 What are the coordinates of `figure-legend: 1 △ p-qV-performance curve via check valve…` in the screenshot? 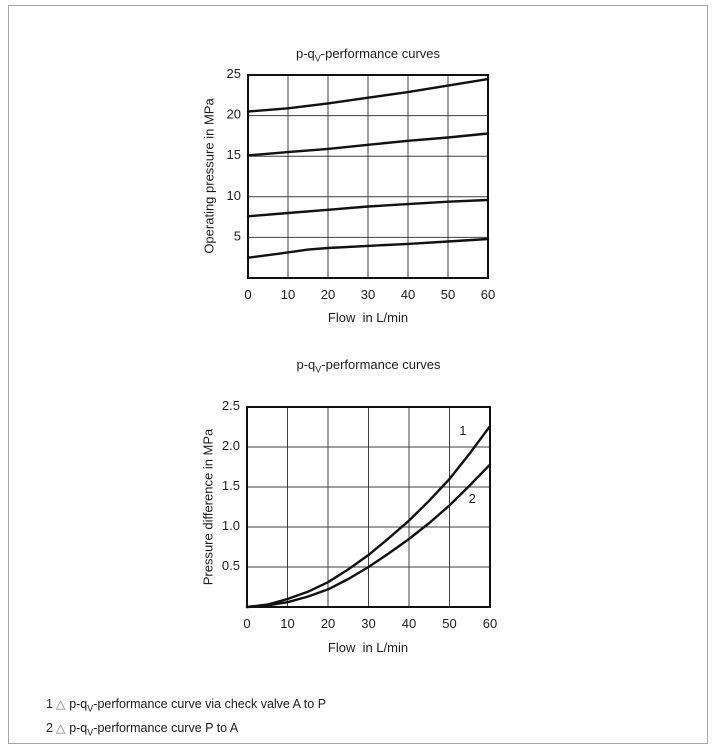 It's located at (186, 718).